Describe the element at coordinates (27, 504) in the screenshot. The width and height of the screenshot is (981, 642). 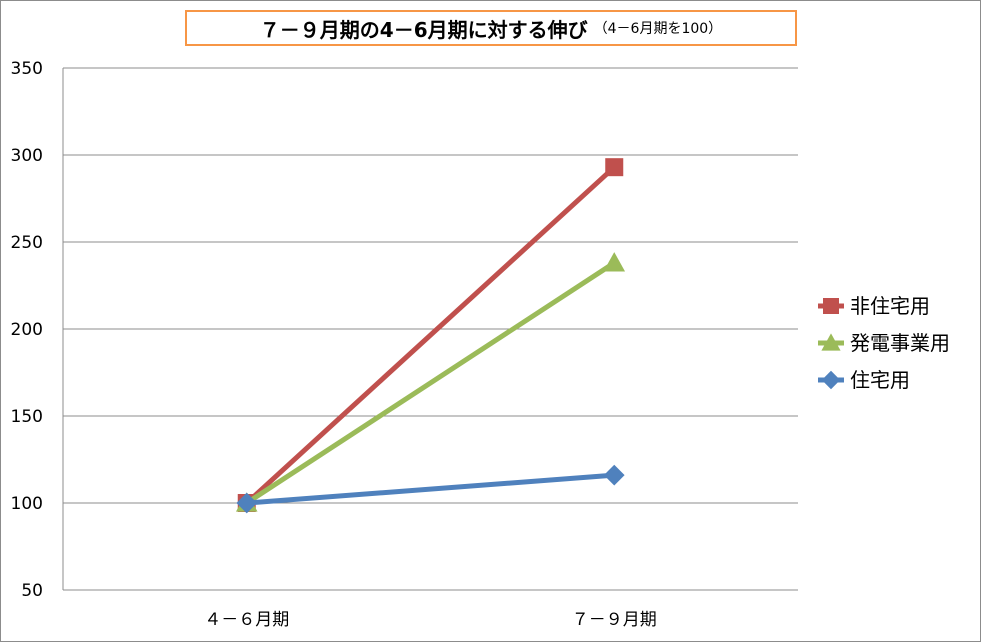
I see `y-tick-label: 100` at that location.